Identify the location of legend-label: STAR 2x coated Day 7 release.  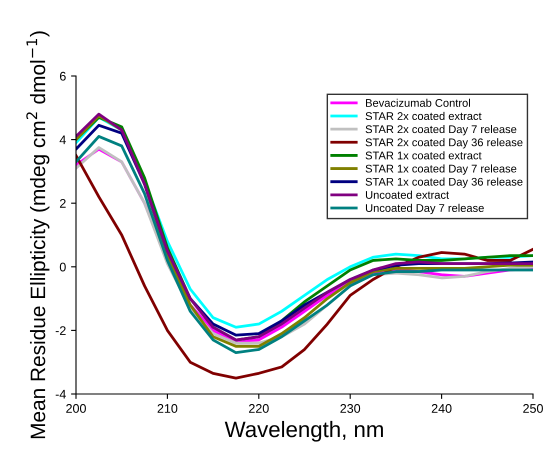
(441, 130).